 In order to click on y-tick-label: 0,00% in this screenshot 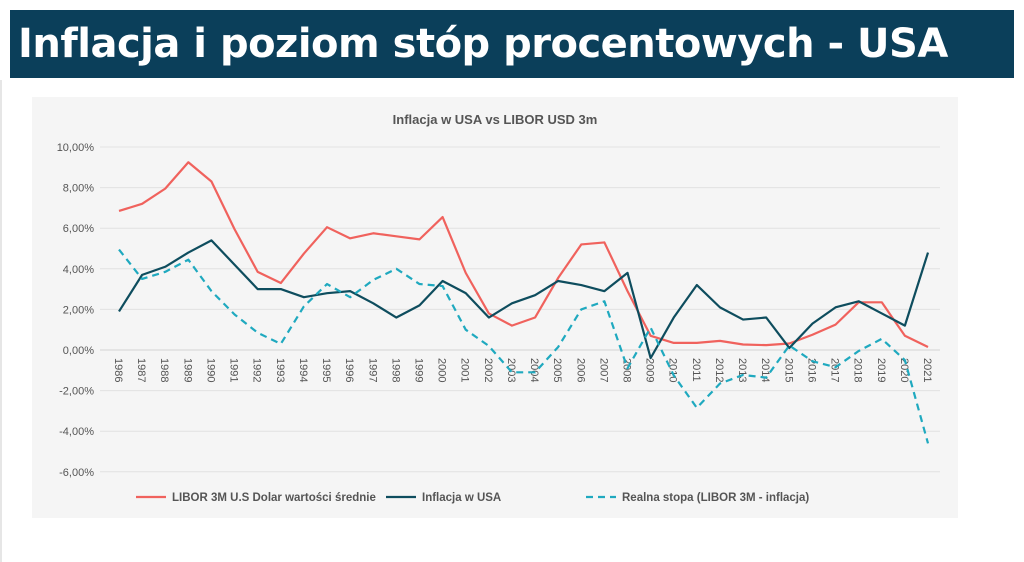, I will do `click(78, 351)`.